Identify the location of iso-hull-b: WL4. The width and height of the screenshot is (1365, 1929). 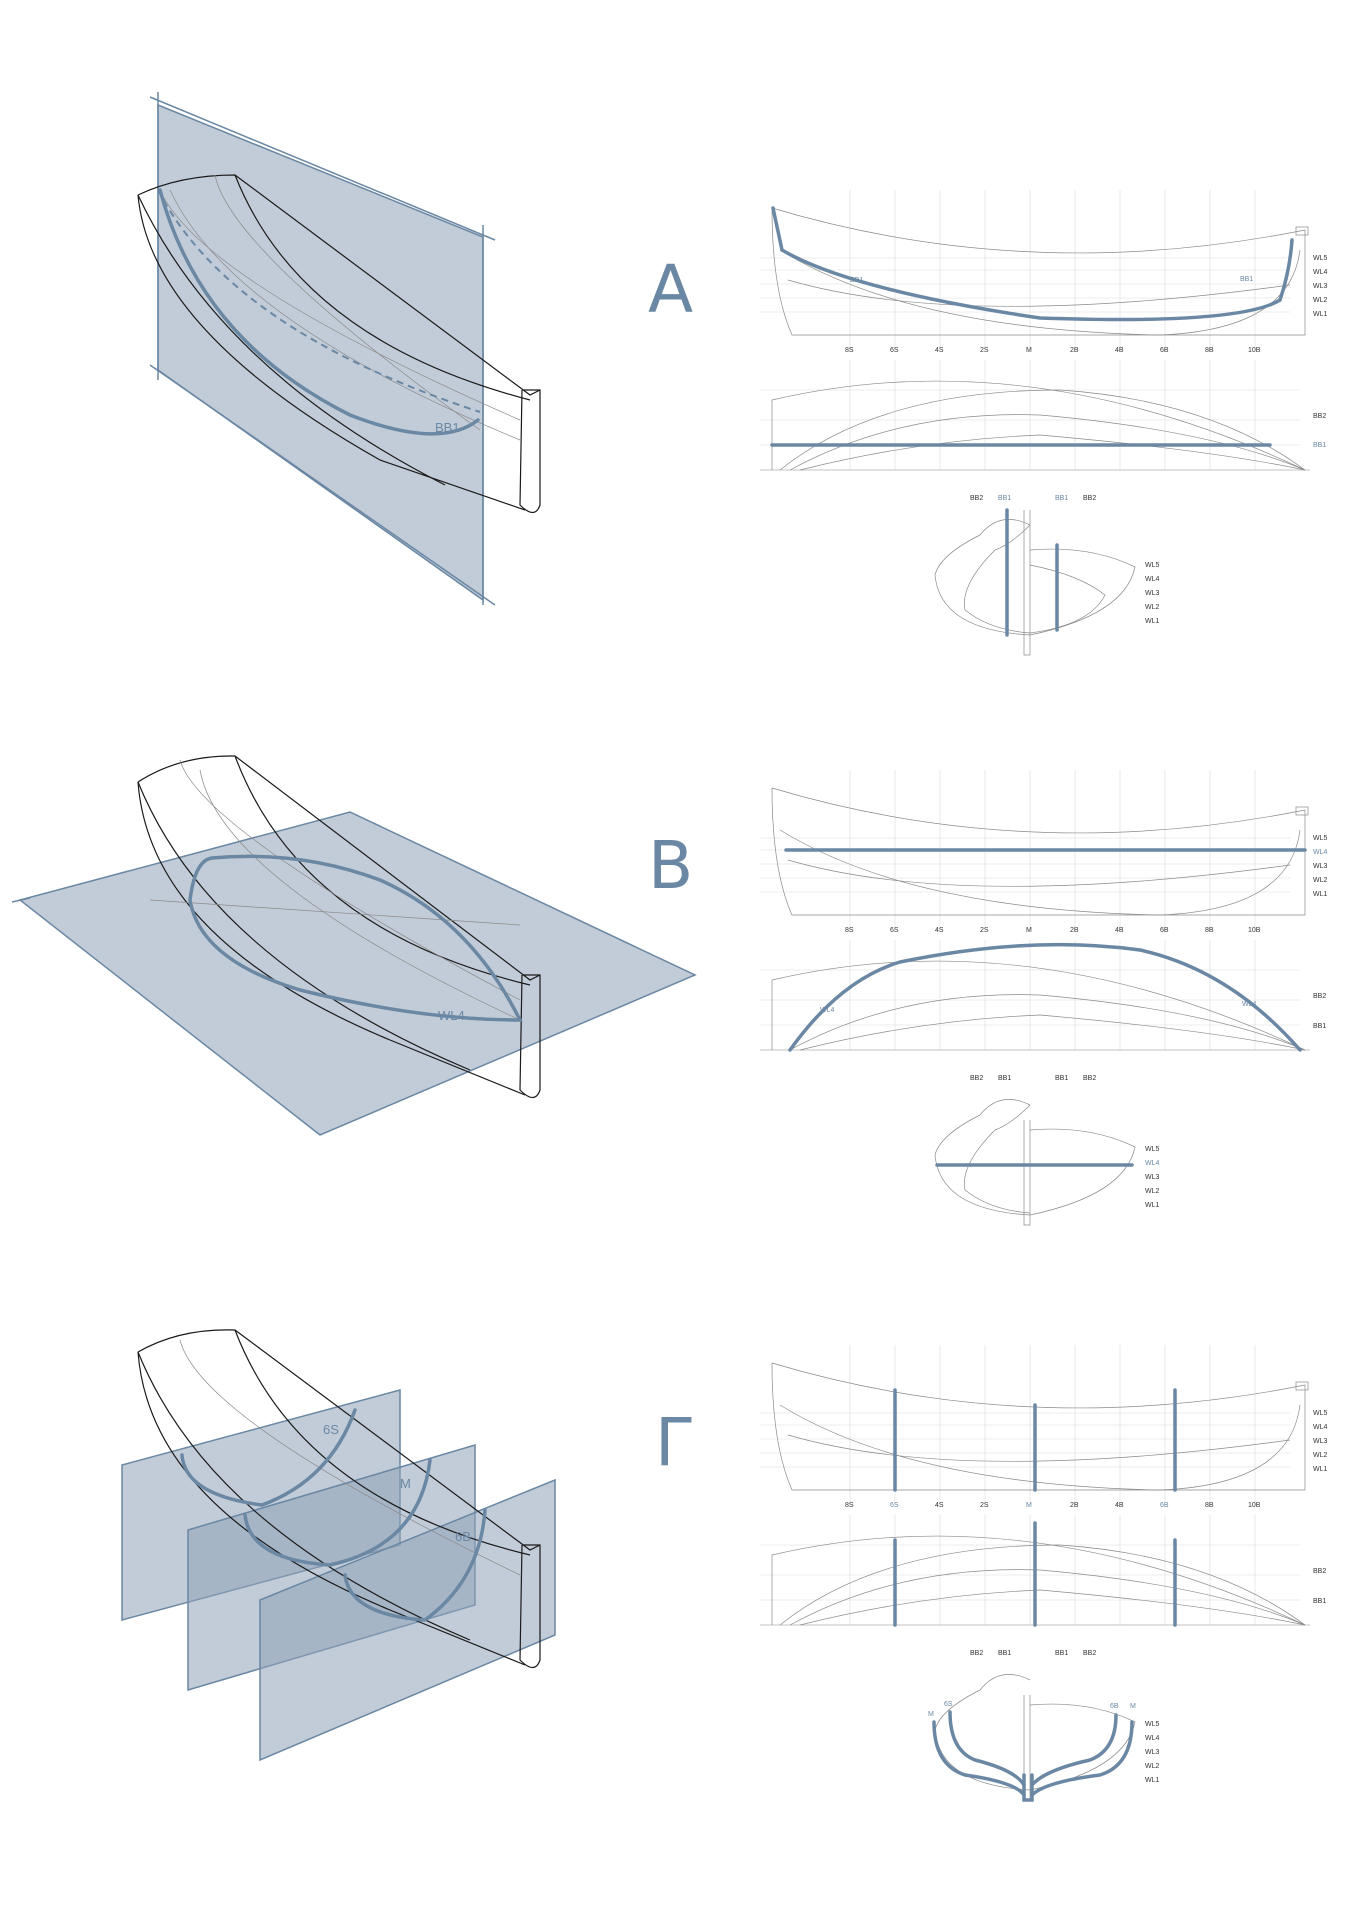
(354, 945).